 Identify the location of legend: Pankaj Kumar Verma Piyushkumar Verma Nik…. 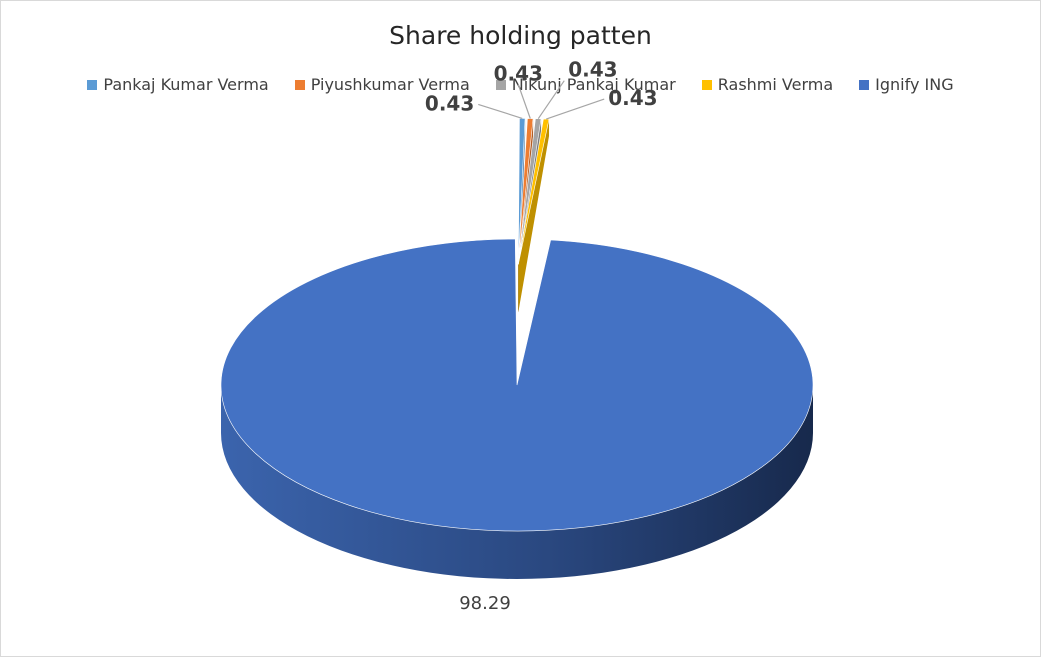
(520, 84).